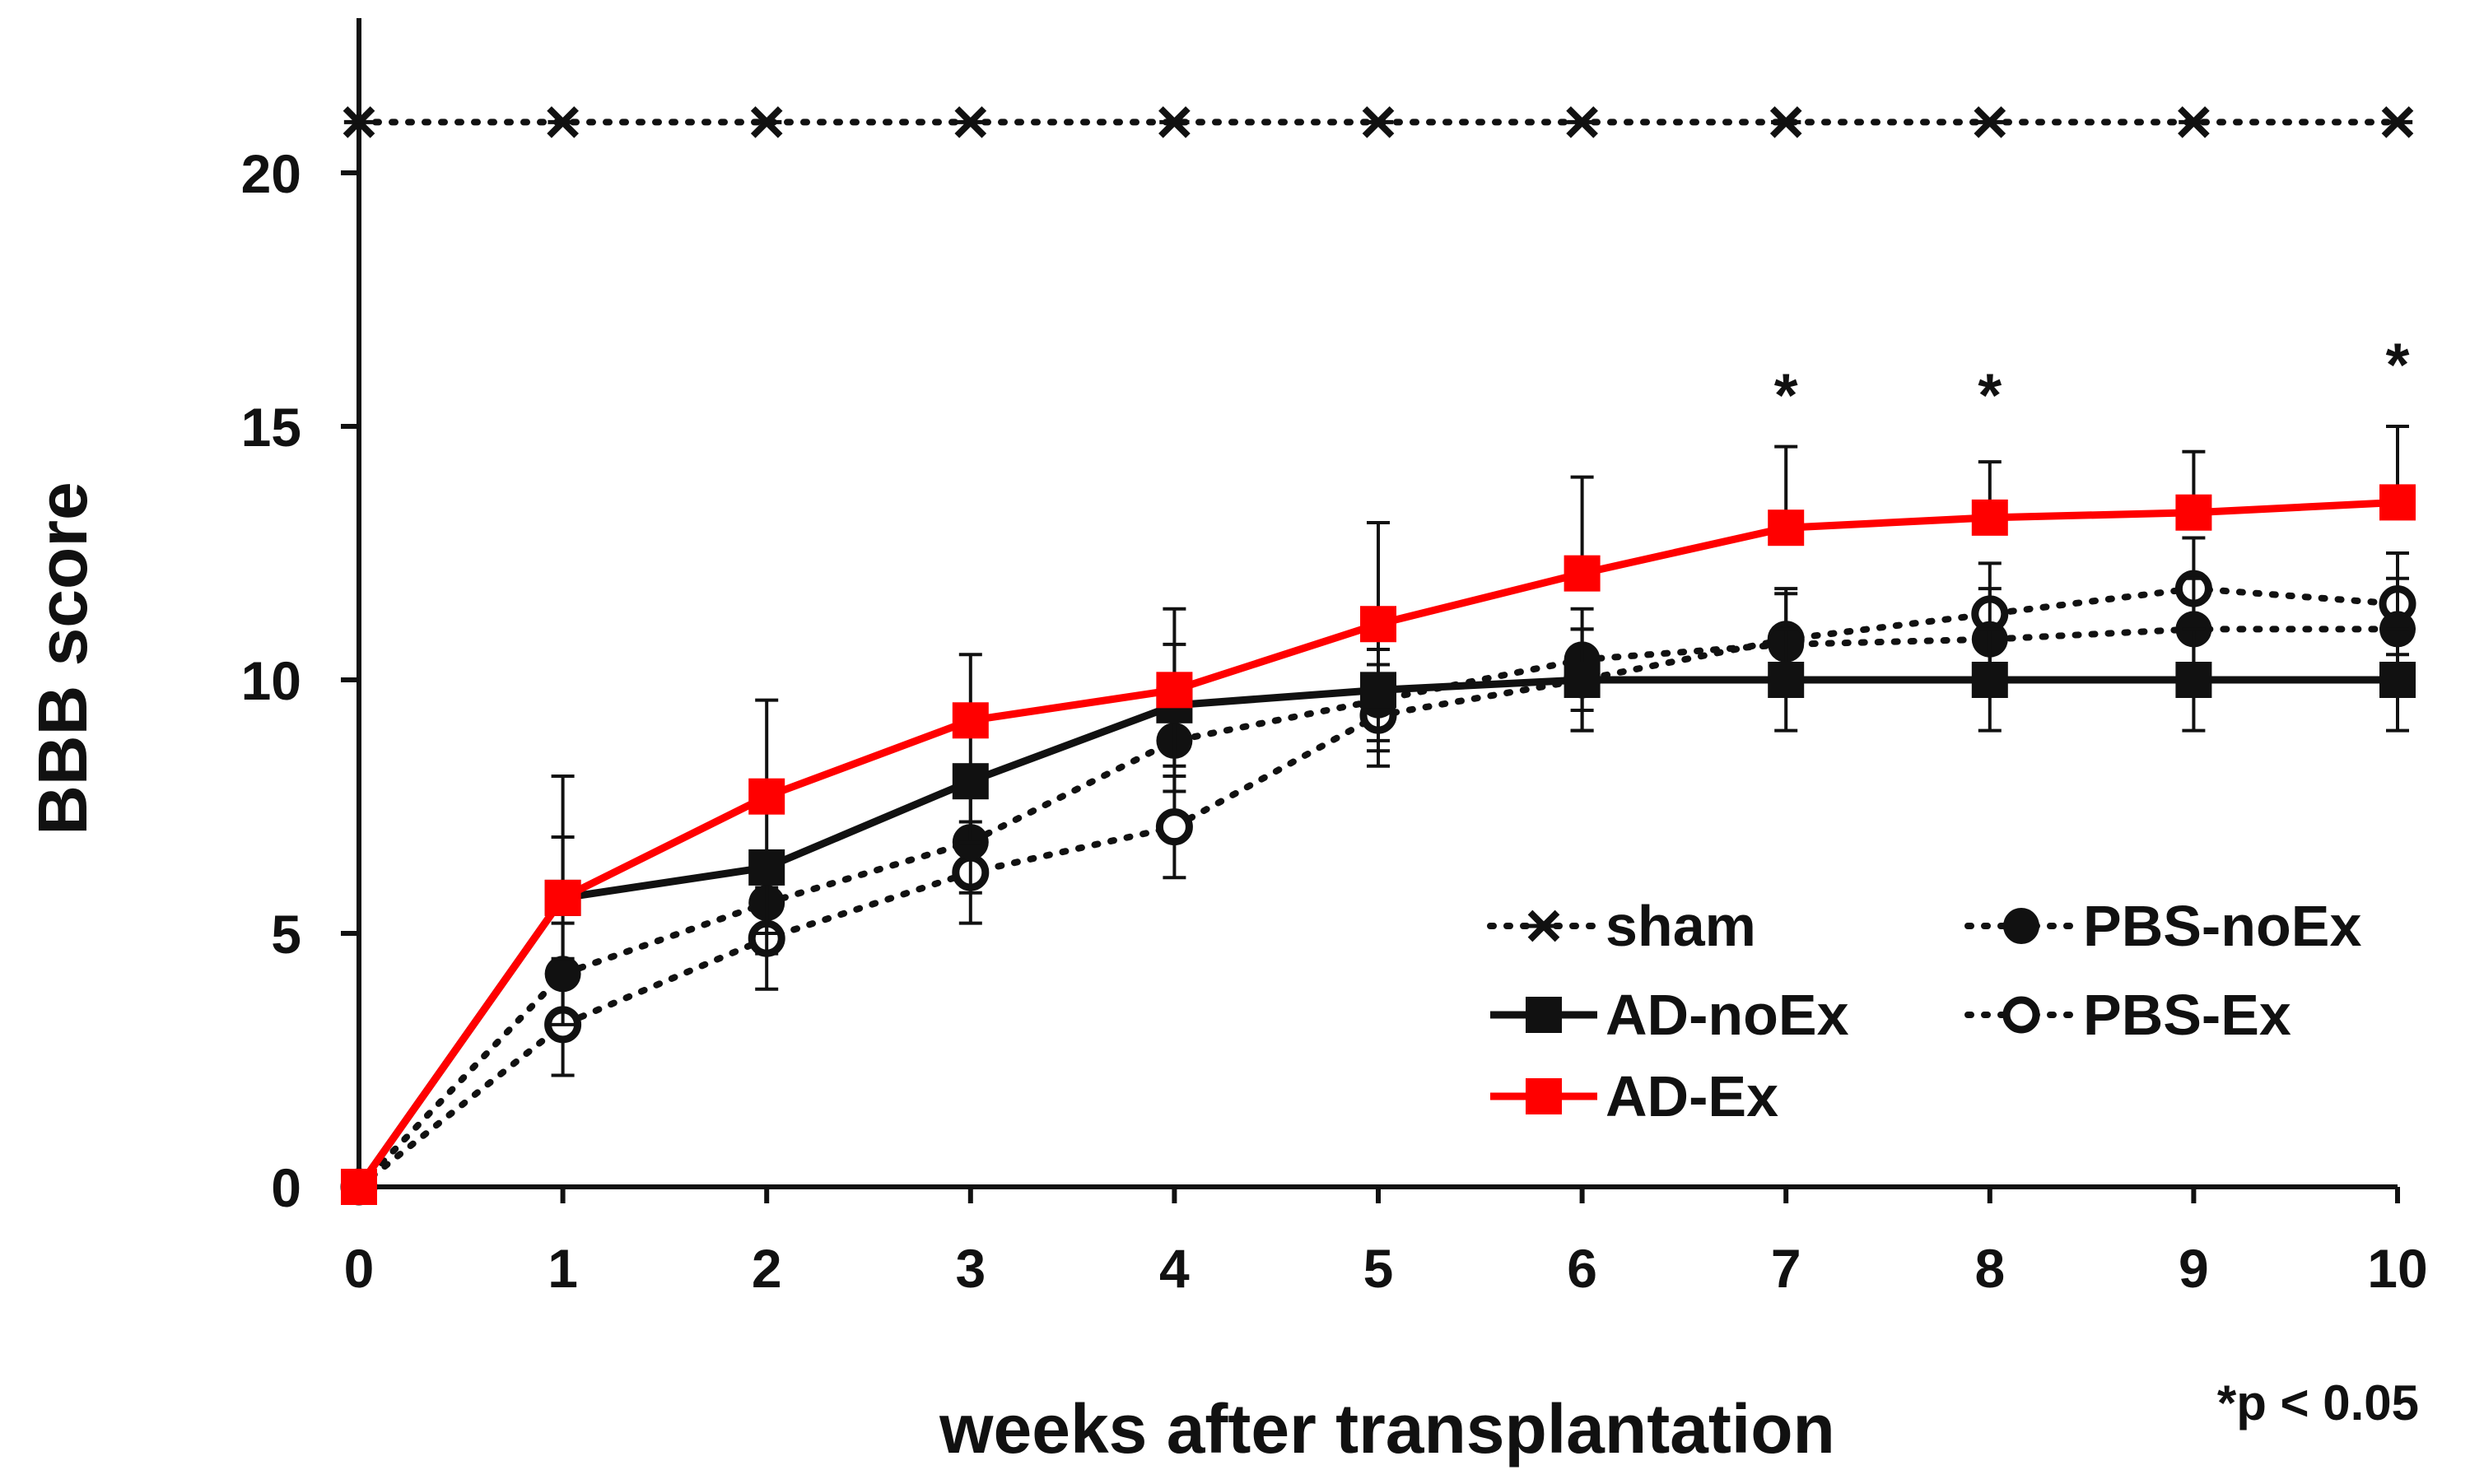 Image resolution: width=2470 pixels, height=1484 pixels. What do you see at coordinates (1924, 1011) in the screenshot?
I see `legend: sham AD-noEx AD-Ex PBS-noEx PBS-Ex` at bounding box center [1924, 1011].